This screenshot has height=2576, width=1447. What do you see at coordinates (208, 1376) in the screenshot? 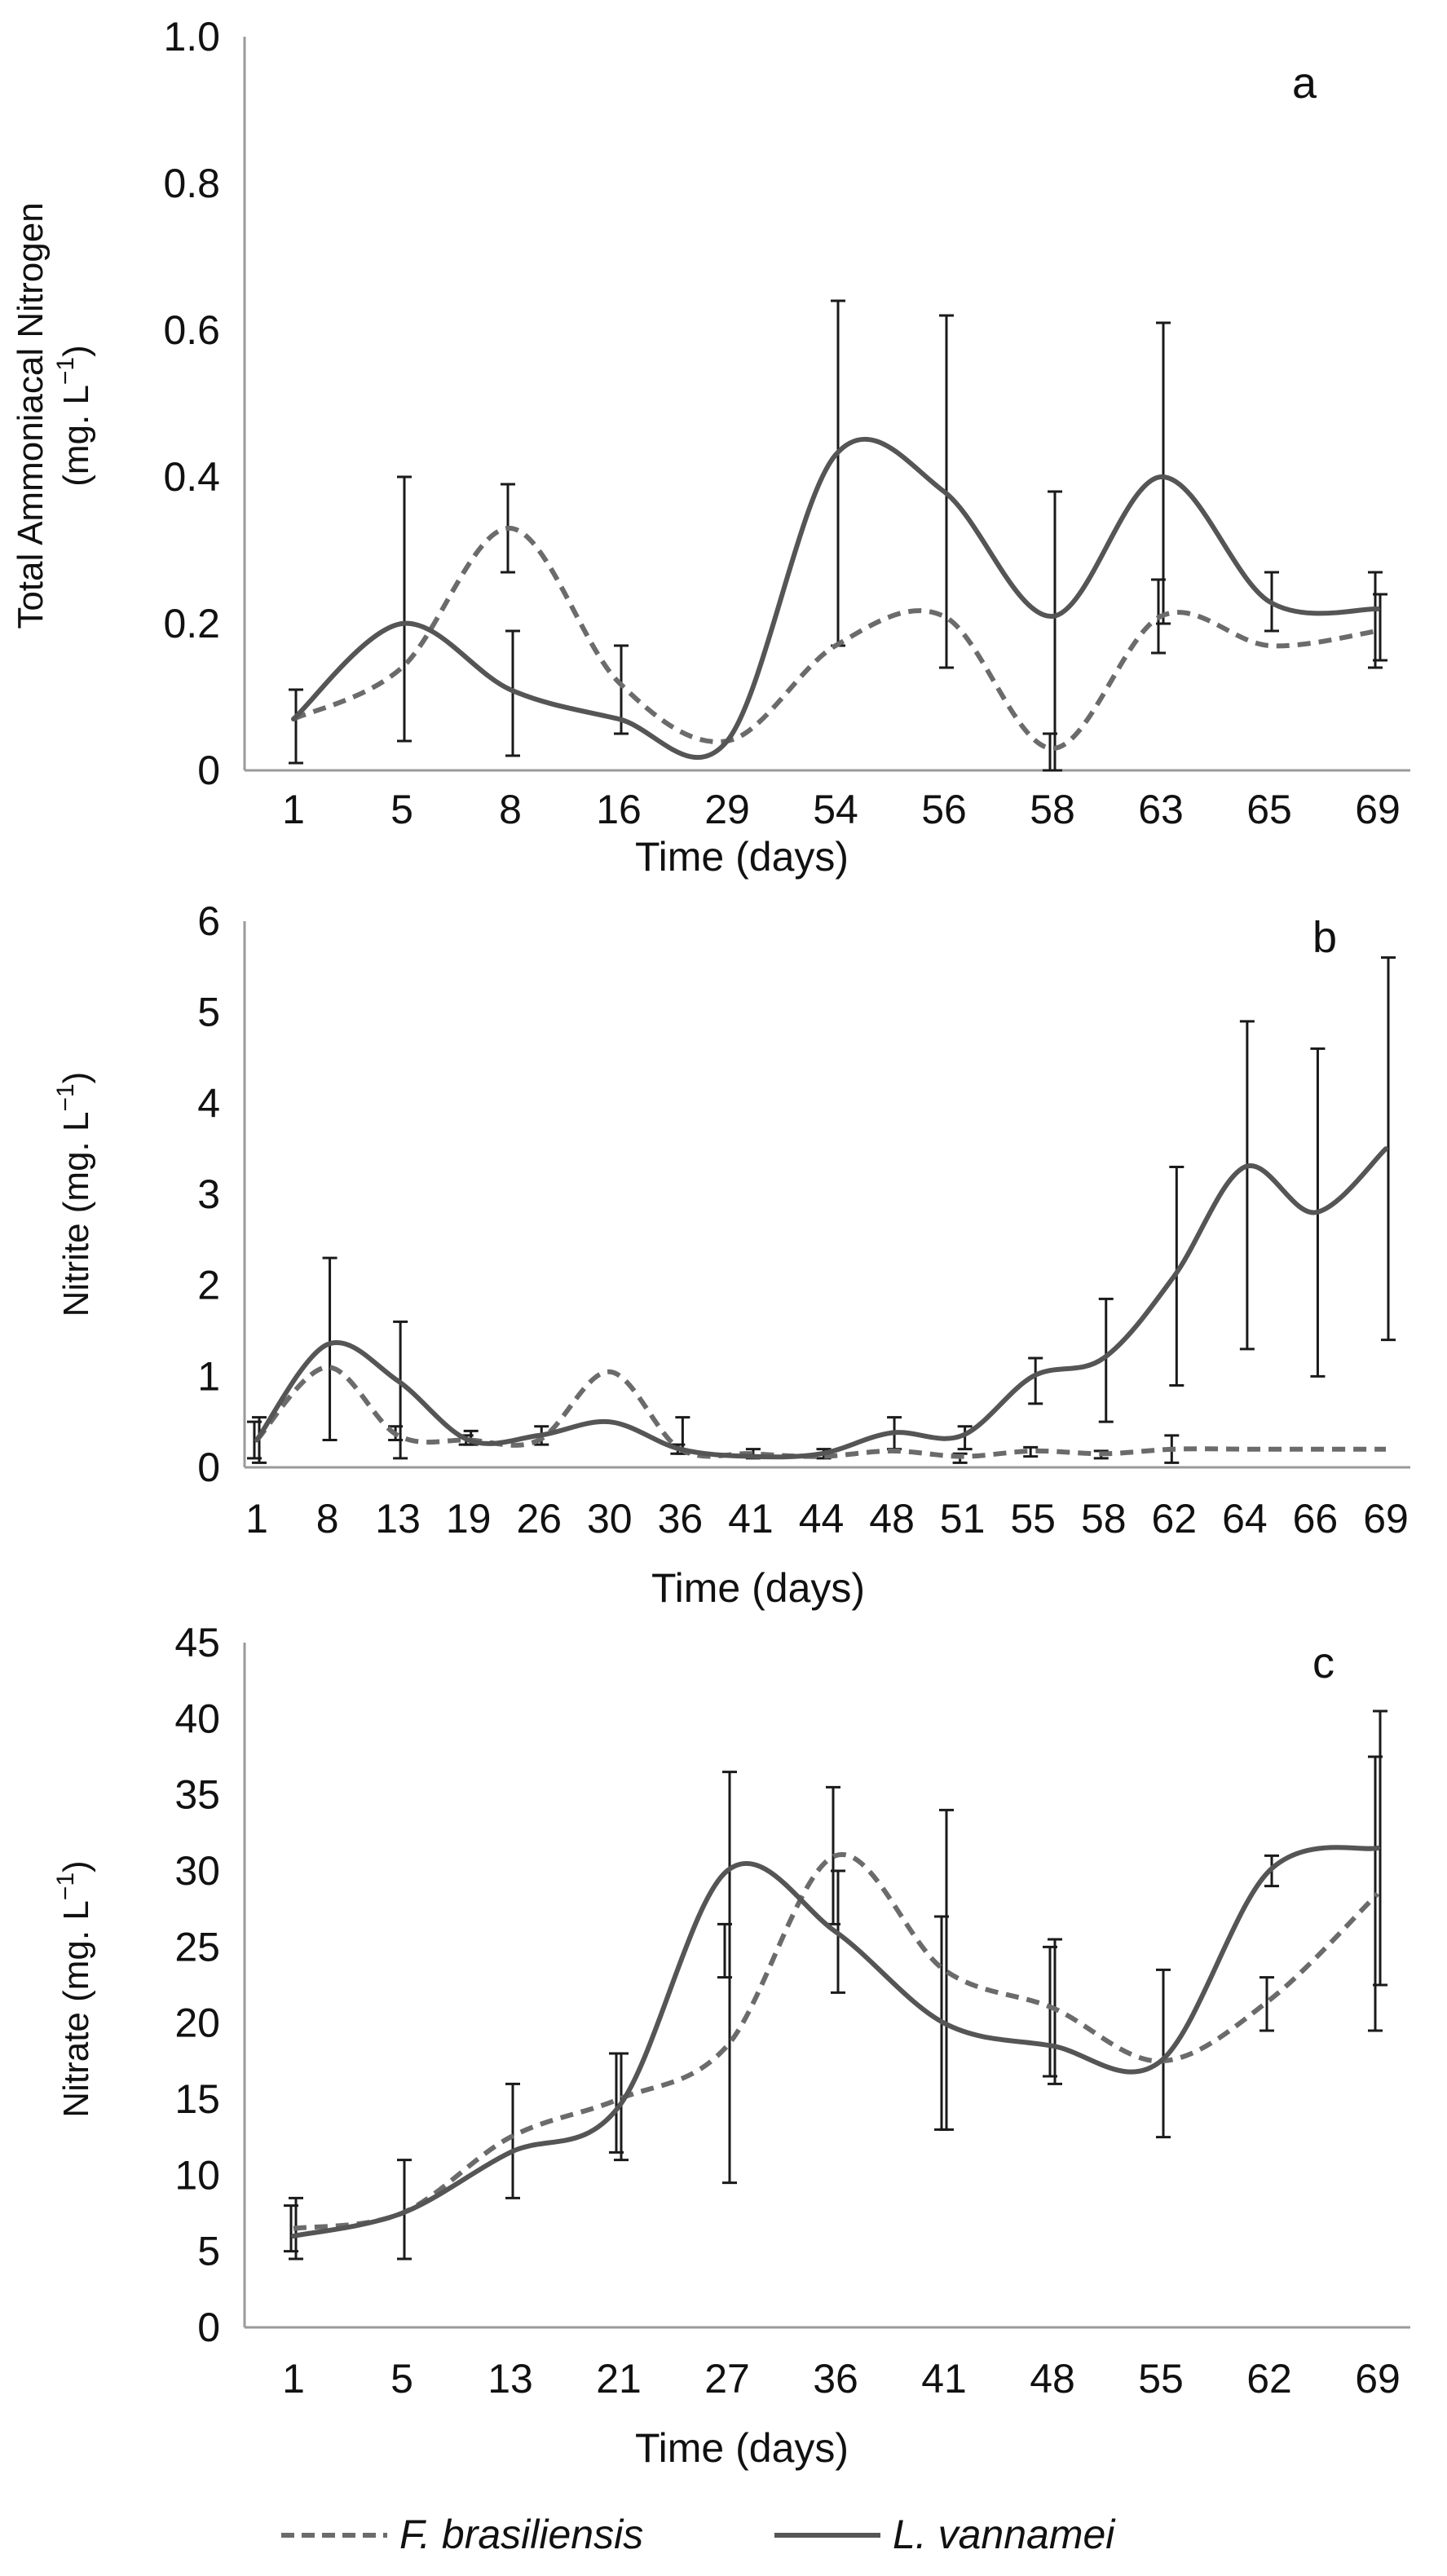
I see `panel-b-y-tick-label: 1` at bounding box center [208, 1376].